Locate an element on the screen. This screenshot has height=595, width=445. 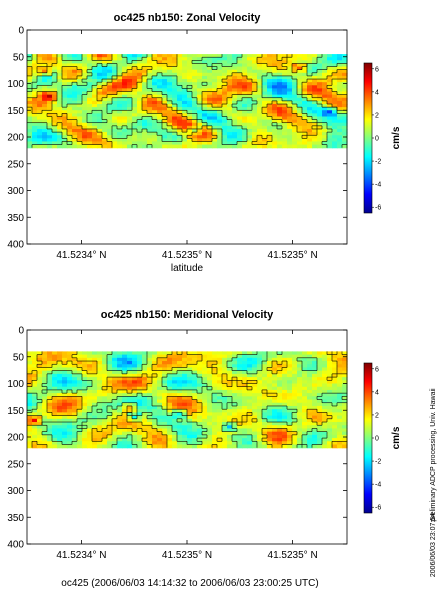
processing-timestamp: 2006/06/03 23:07:54 is located at coordinates (433, 545).